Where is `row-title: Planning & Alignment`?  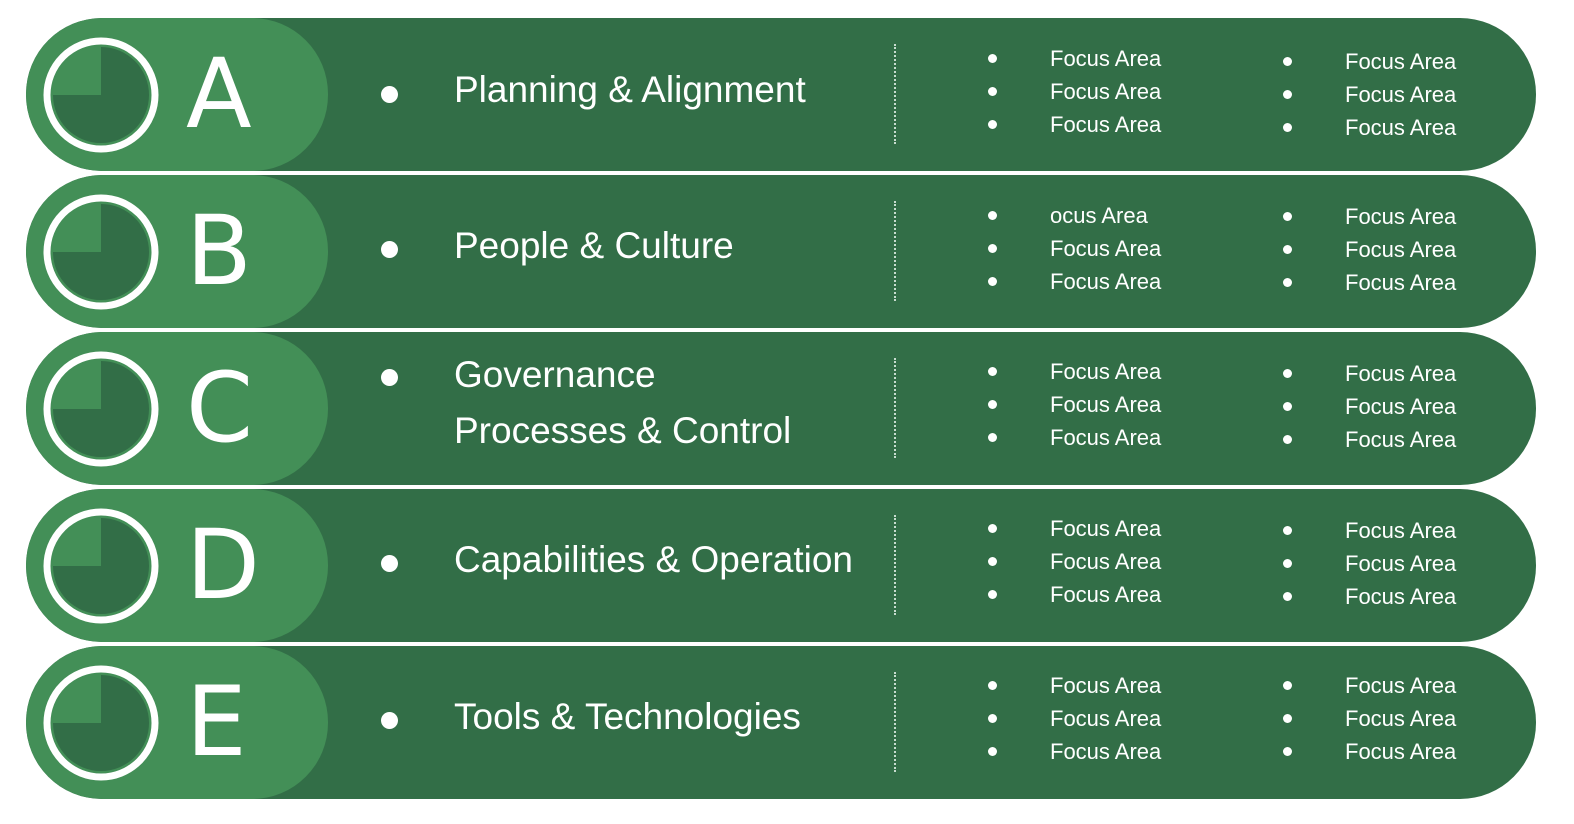
row-title: Planning & Alignment is located at coordinates (630, 90).